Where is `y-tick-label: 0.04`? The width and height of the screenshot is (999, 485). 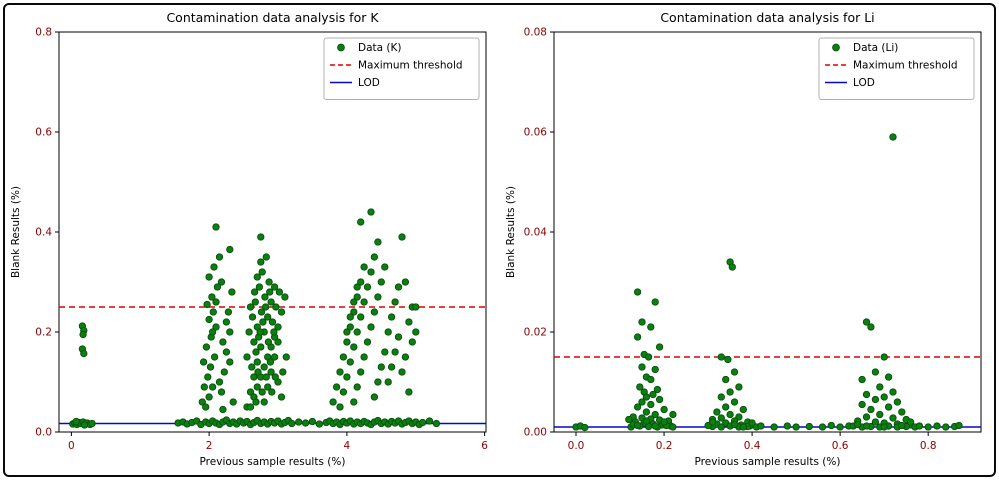
y-tick-label: 0.04 is located at coordinates (535, 233).